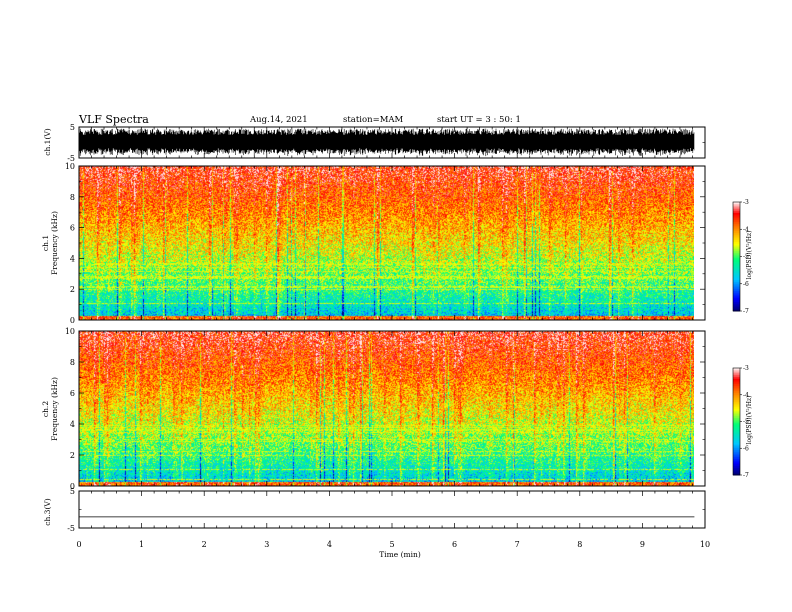 The image size is (792, 612). I want to click on ch2-colorbar-label: log(PSD)(V²/Hz), so click(749, 420).